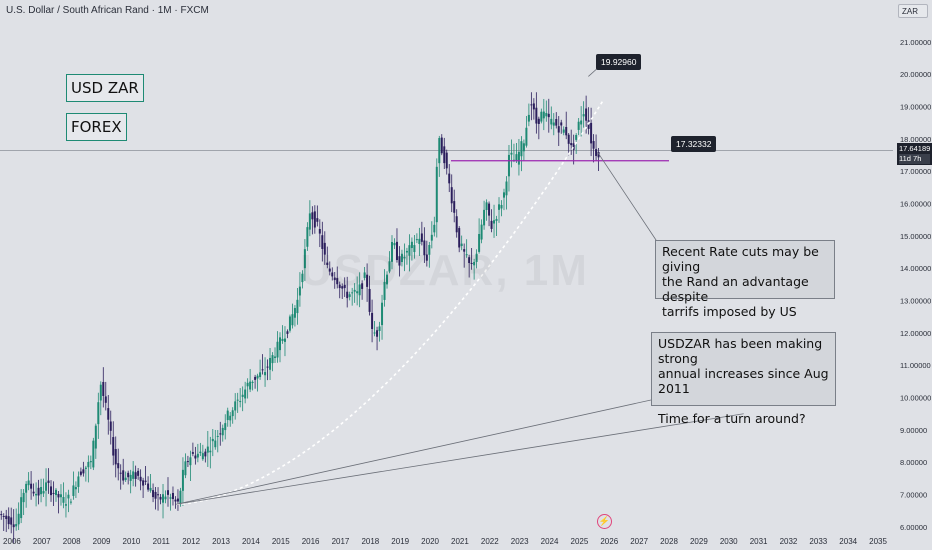 Image resolution: width=932 pixels, height=550 pixels. Describe the element at coordinates (913, 462) in the screenshot. I see `y-tick-label: 8.00000` at that location.